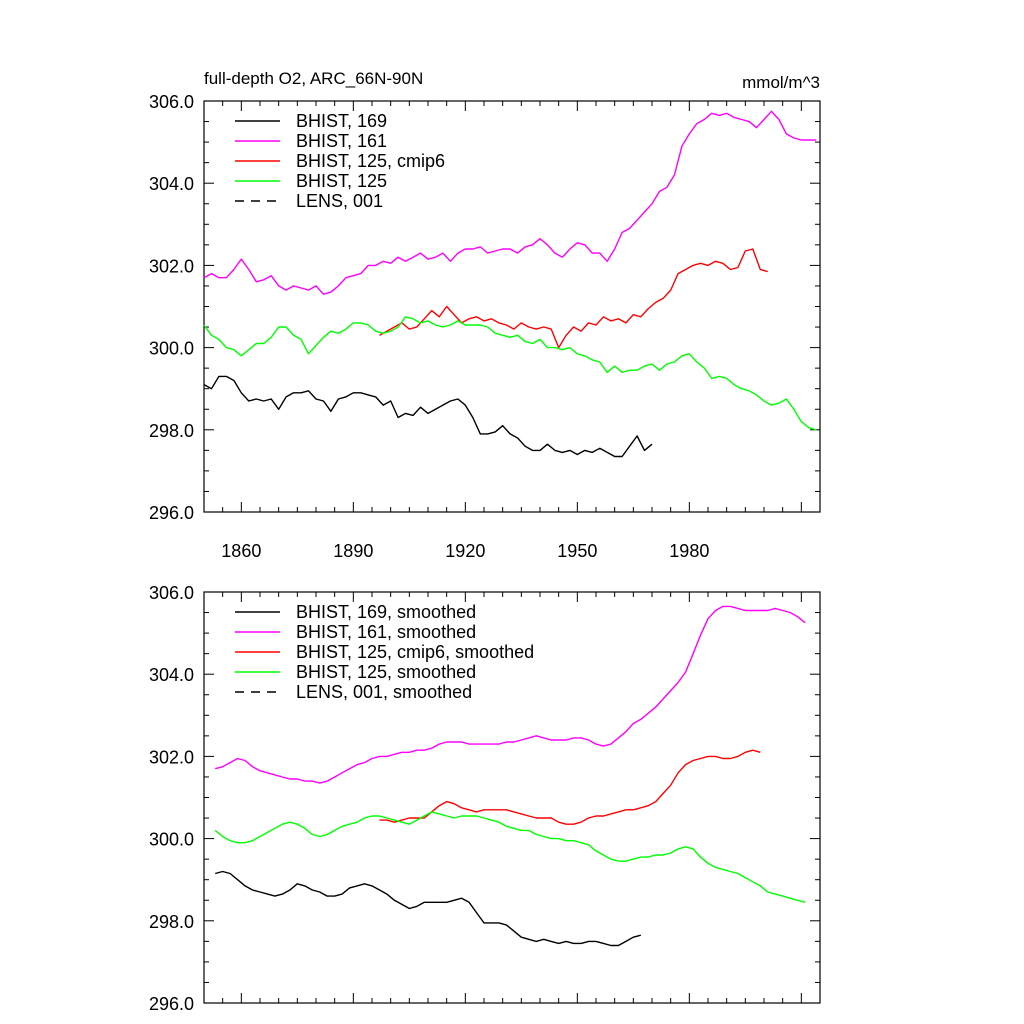 The width and height of the screenshot is (1024, 1024). I want to click on bottom-ytick-label: 300.0, so click(171, 840).